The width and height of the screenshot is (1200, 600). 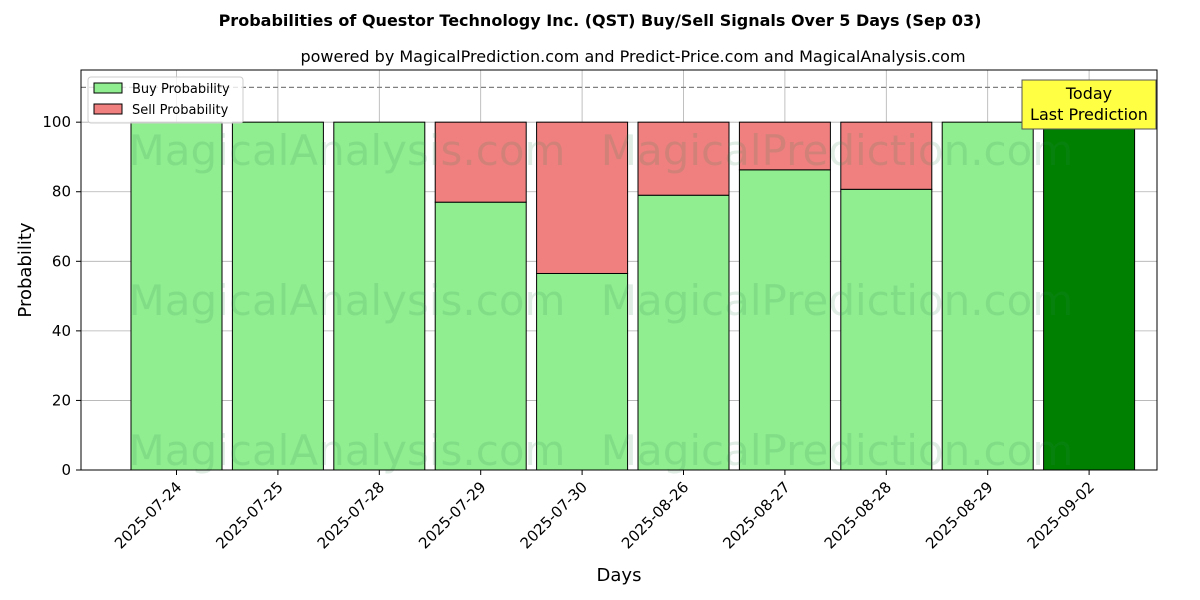 What do you see at coordinates (756, 515) in the screenshot?
I see `x-tick-label: 2025-08-27` at bounding box center [756, 515].